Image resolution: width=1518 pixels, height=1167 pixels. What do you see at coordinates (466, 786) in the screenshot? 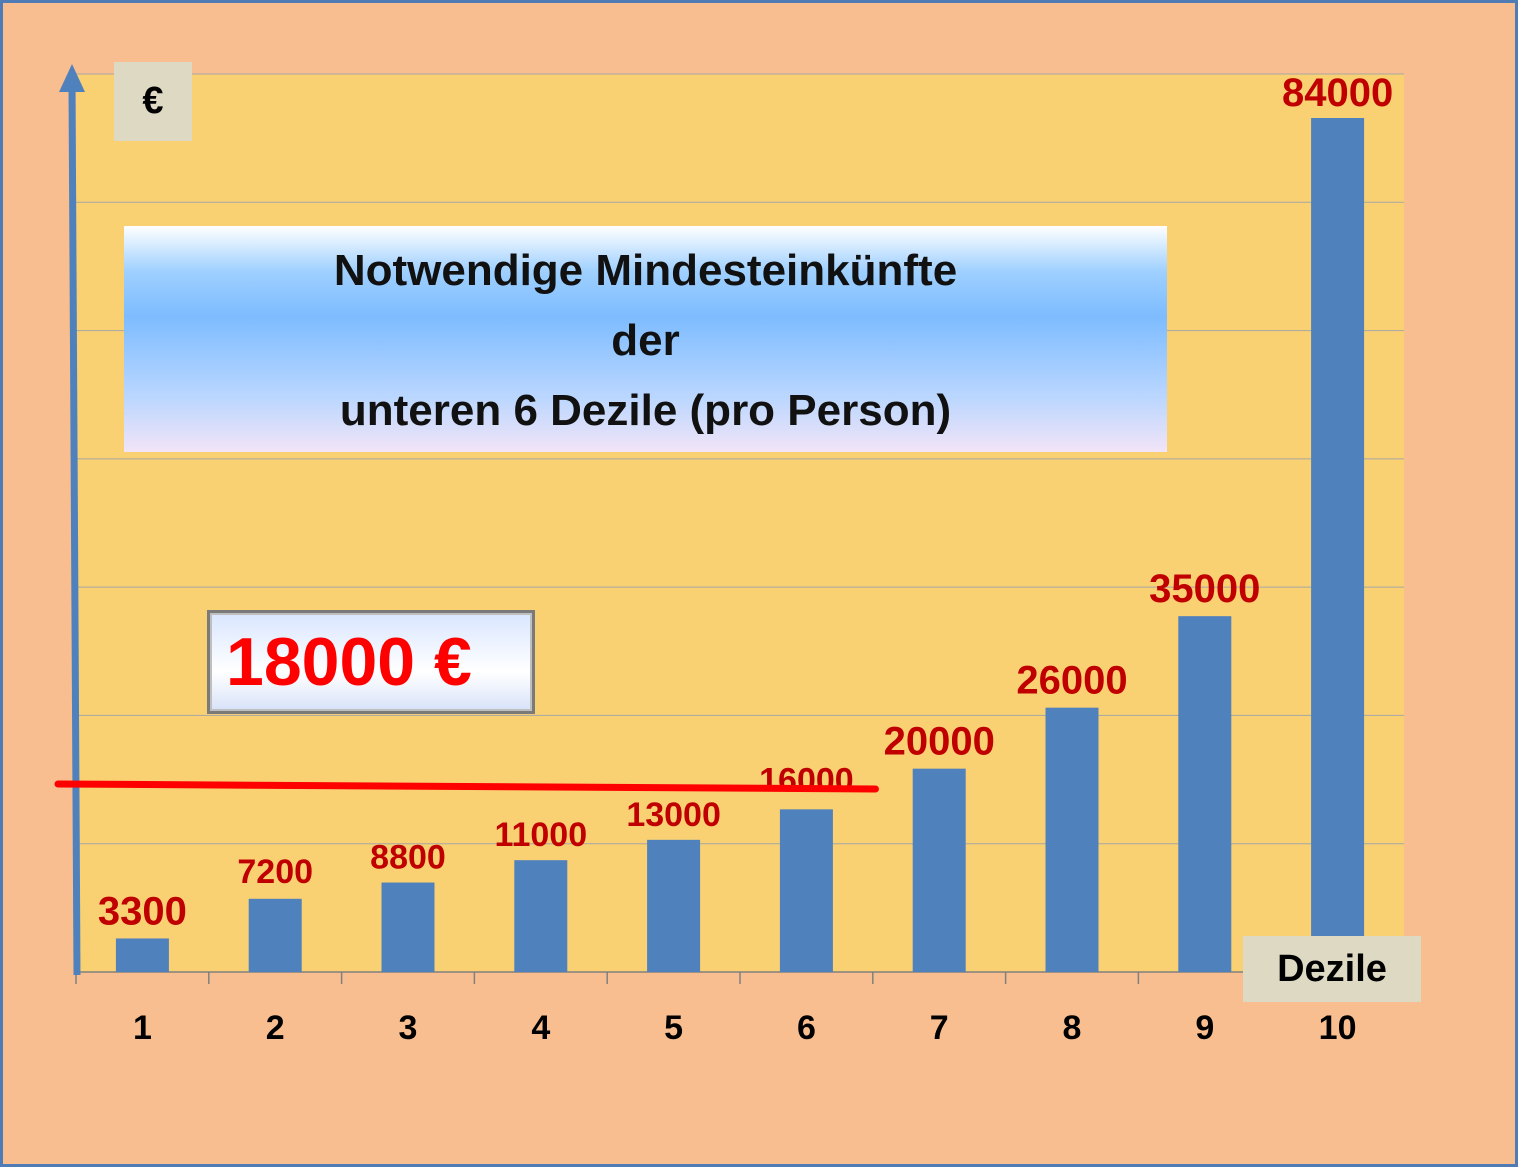
I see `threshold-line` at bounding box center [466, 786].